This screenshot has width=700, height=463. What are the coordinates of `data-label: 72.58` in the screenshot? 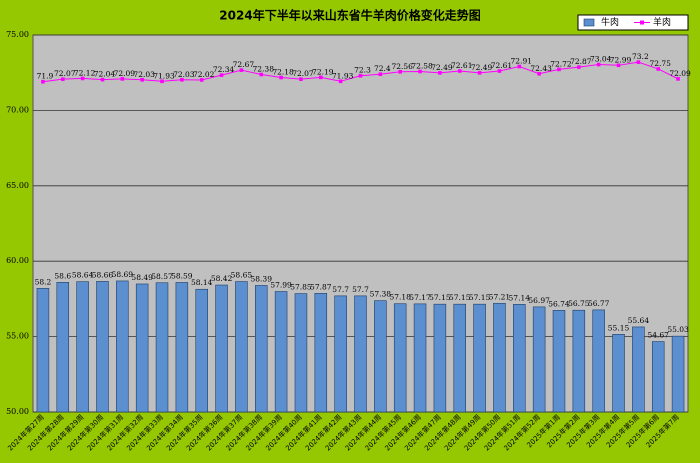 It's located at (422, 65).